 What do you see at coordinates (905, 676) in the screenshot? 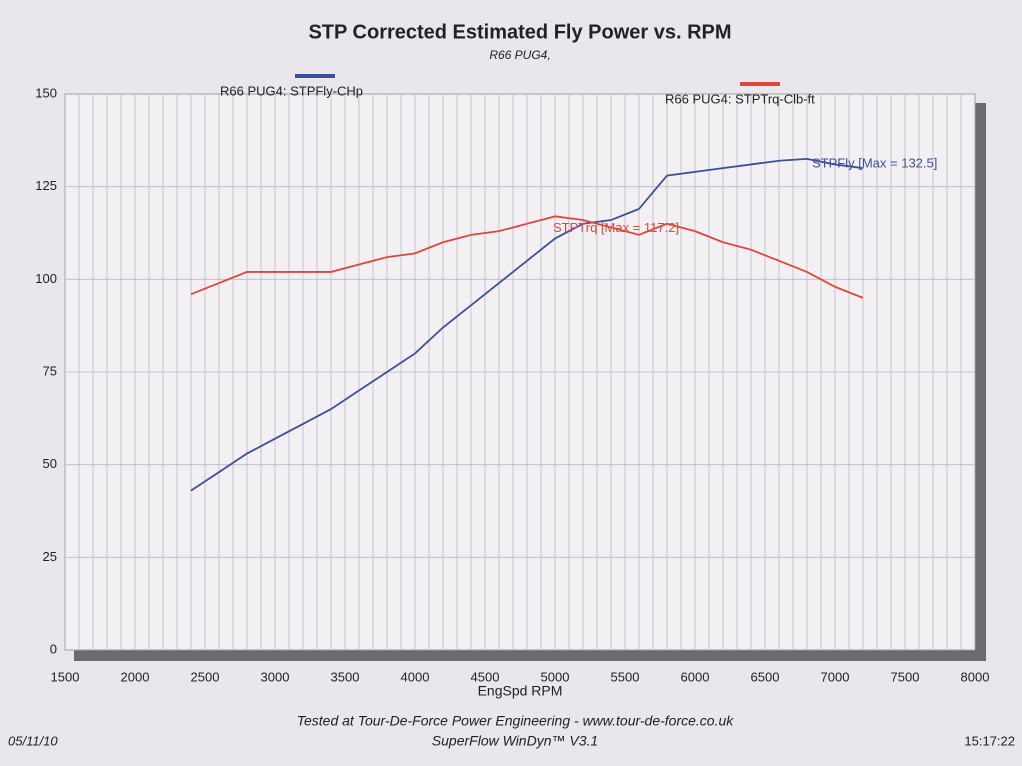
I see `x-tick-label: 7500` at bounding box center [905, 676].